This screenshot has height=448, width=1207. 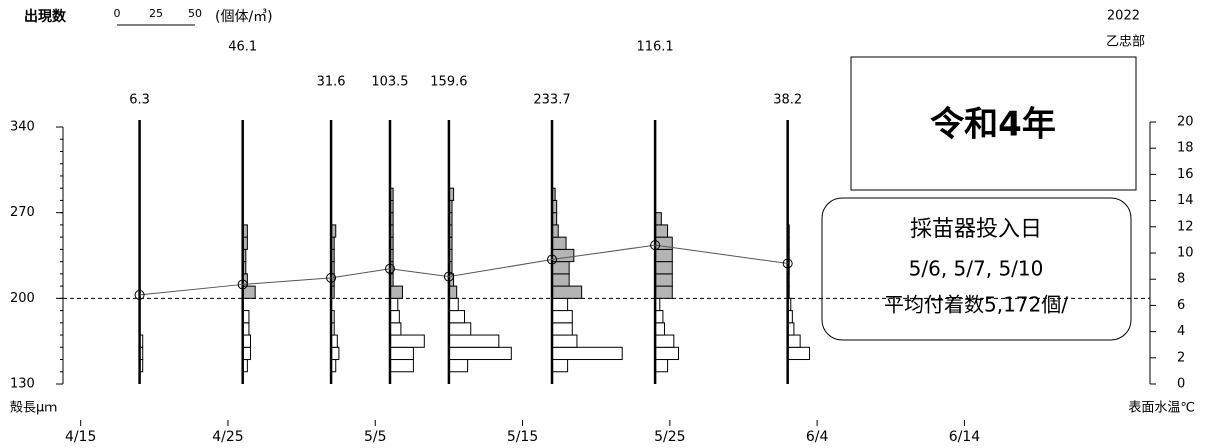 What do you see at coordinates (551, 100) in the screenshot?
I see `sample-total: 233.7` at bounding box center [551, 100].